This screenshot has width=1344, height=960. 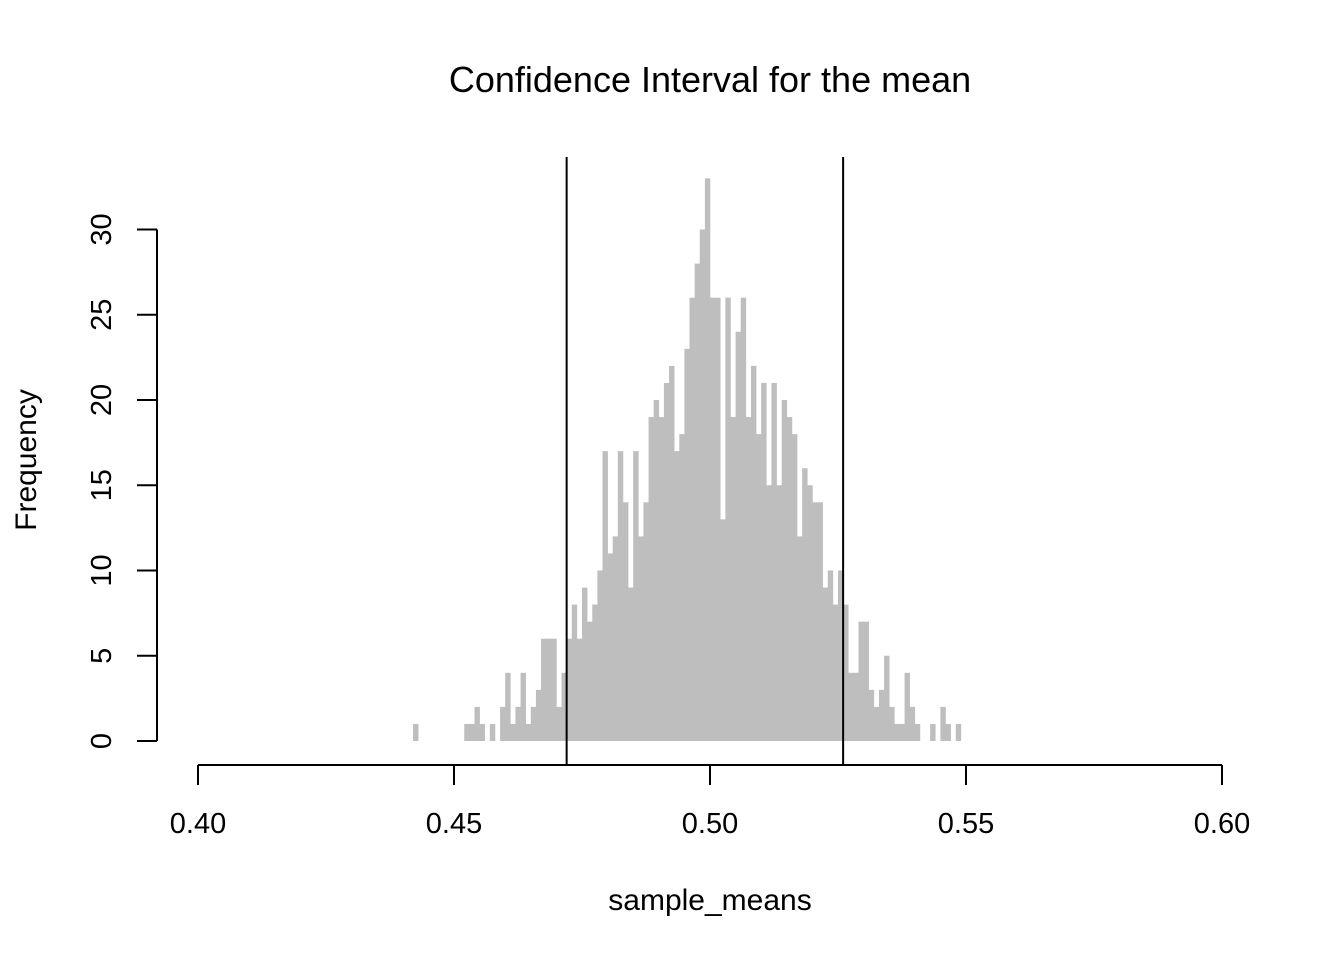 What do you see at coordinates (26, 460) in the screenshot?
I see `y-axis-label: Frequency` at bounding box center [26, 460].